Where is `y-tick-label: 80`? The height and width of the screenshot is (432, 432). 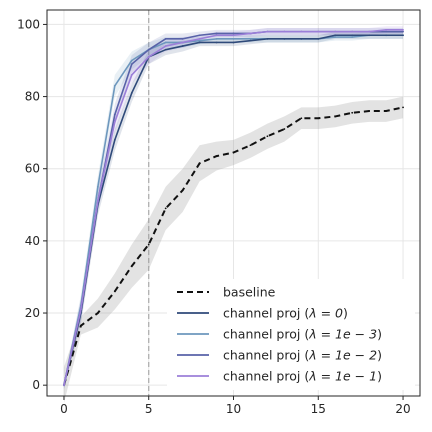 y-tick-label: 80 is located at coordinates (32, 97).